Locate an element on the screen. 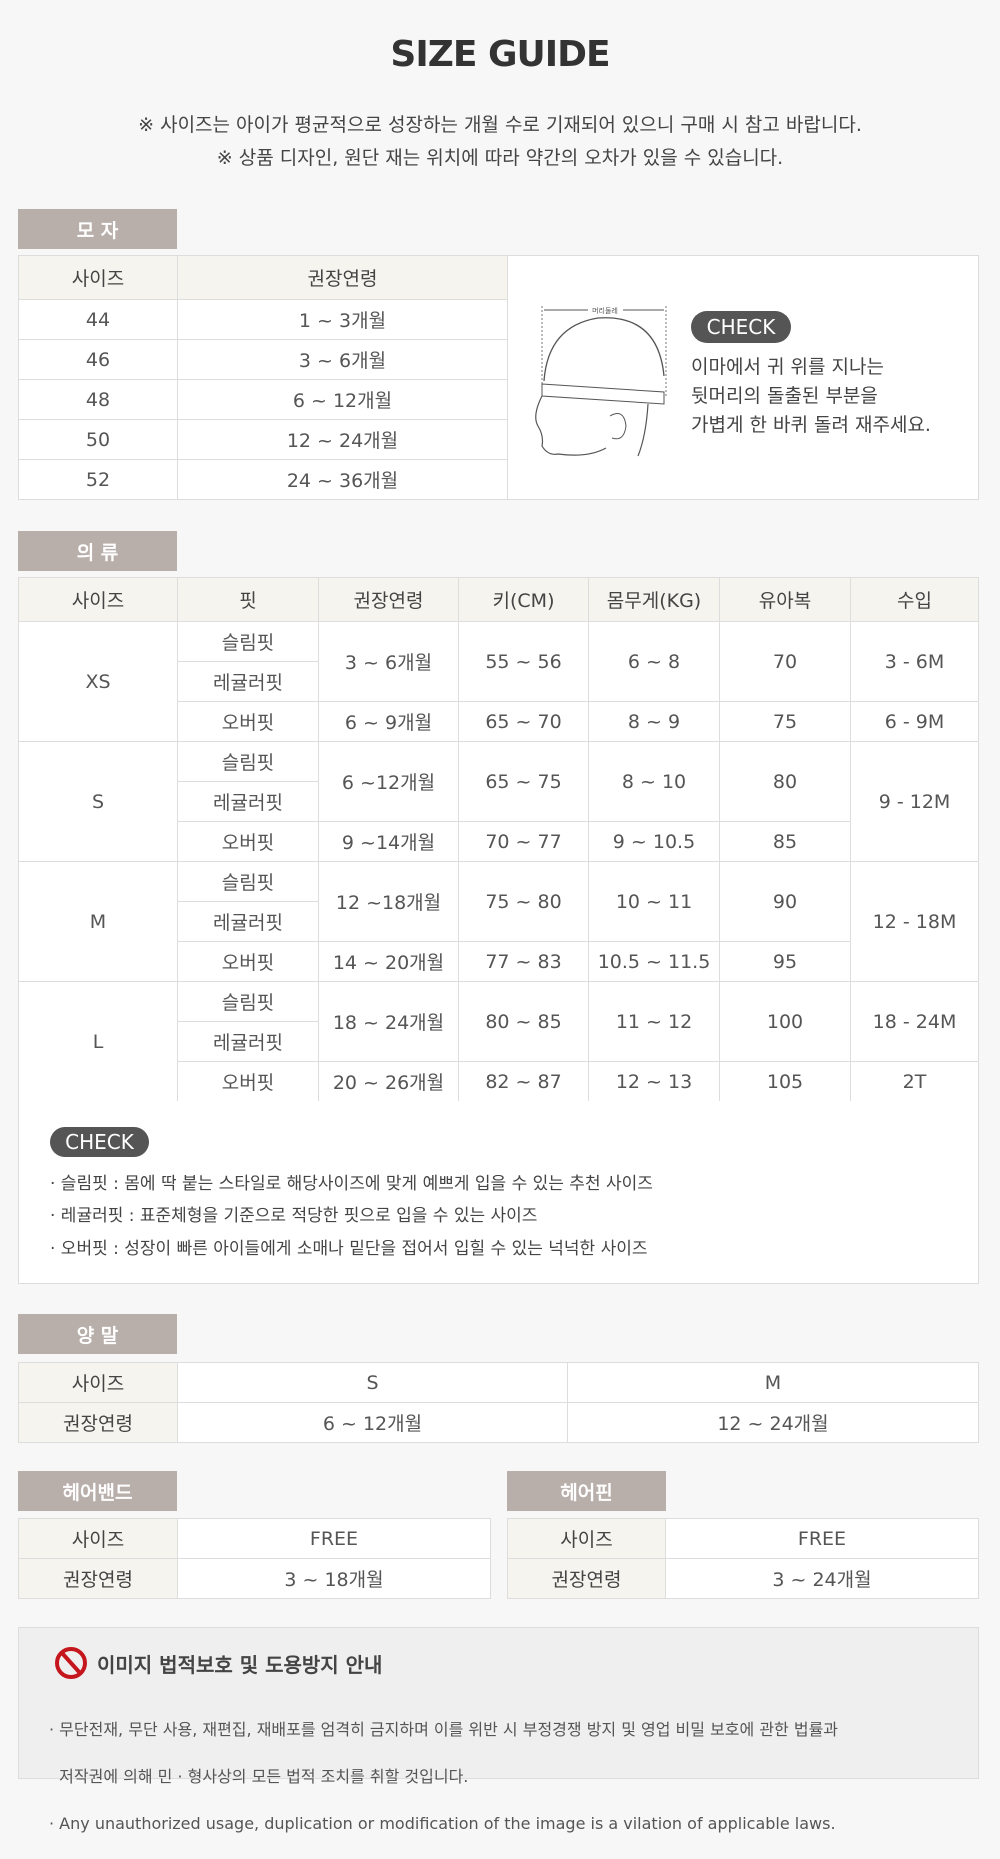  notice-title: 이미지 법적보호 및 도용방지 안내 is located at coordinates (240, 1665).